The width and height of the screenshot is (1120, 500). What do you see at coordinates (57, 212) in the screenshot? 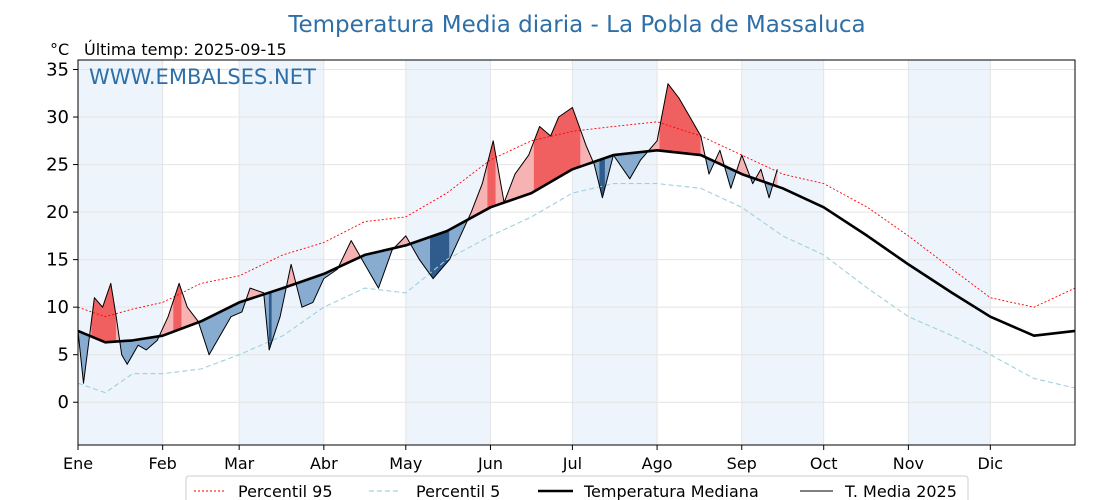
I see `y-tick-label: 20` at bounding box center [57, 212].